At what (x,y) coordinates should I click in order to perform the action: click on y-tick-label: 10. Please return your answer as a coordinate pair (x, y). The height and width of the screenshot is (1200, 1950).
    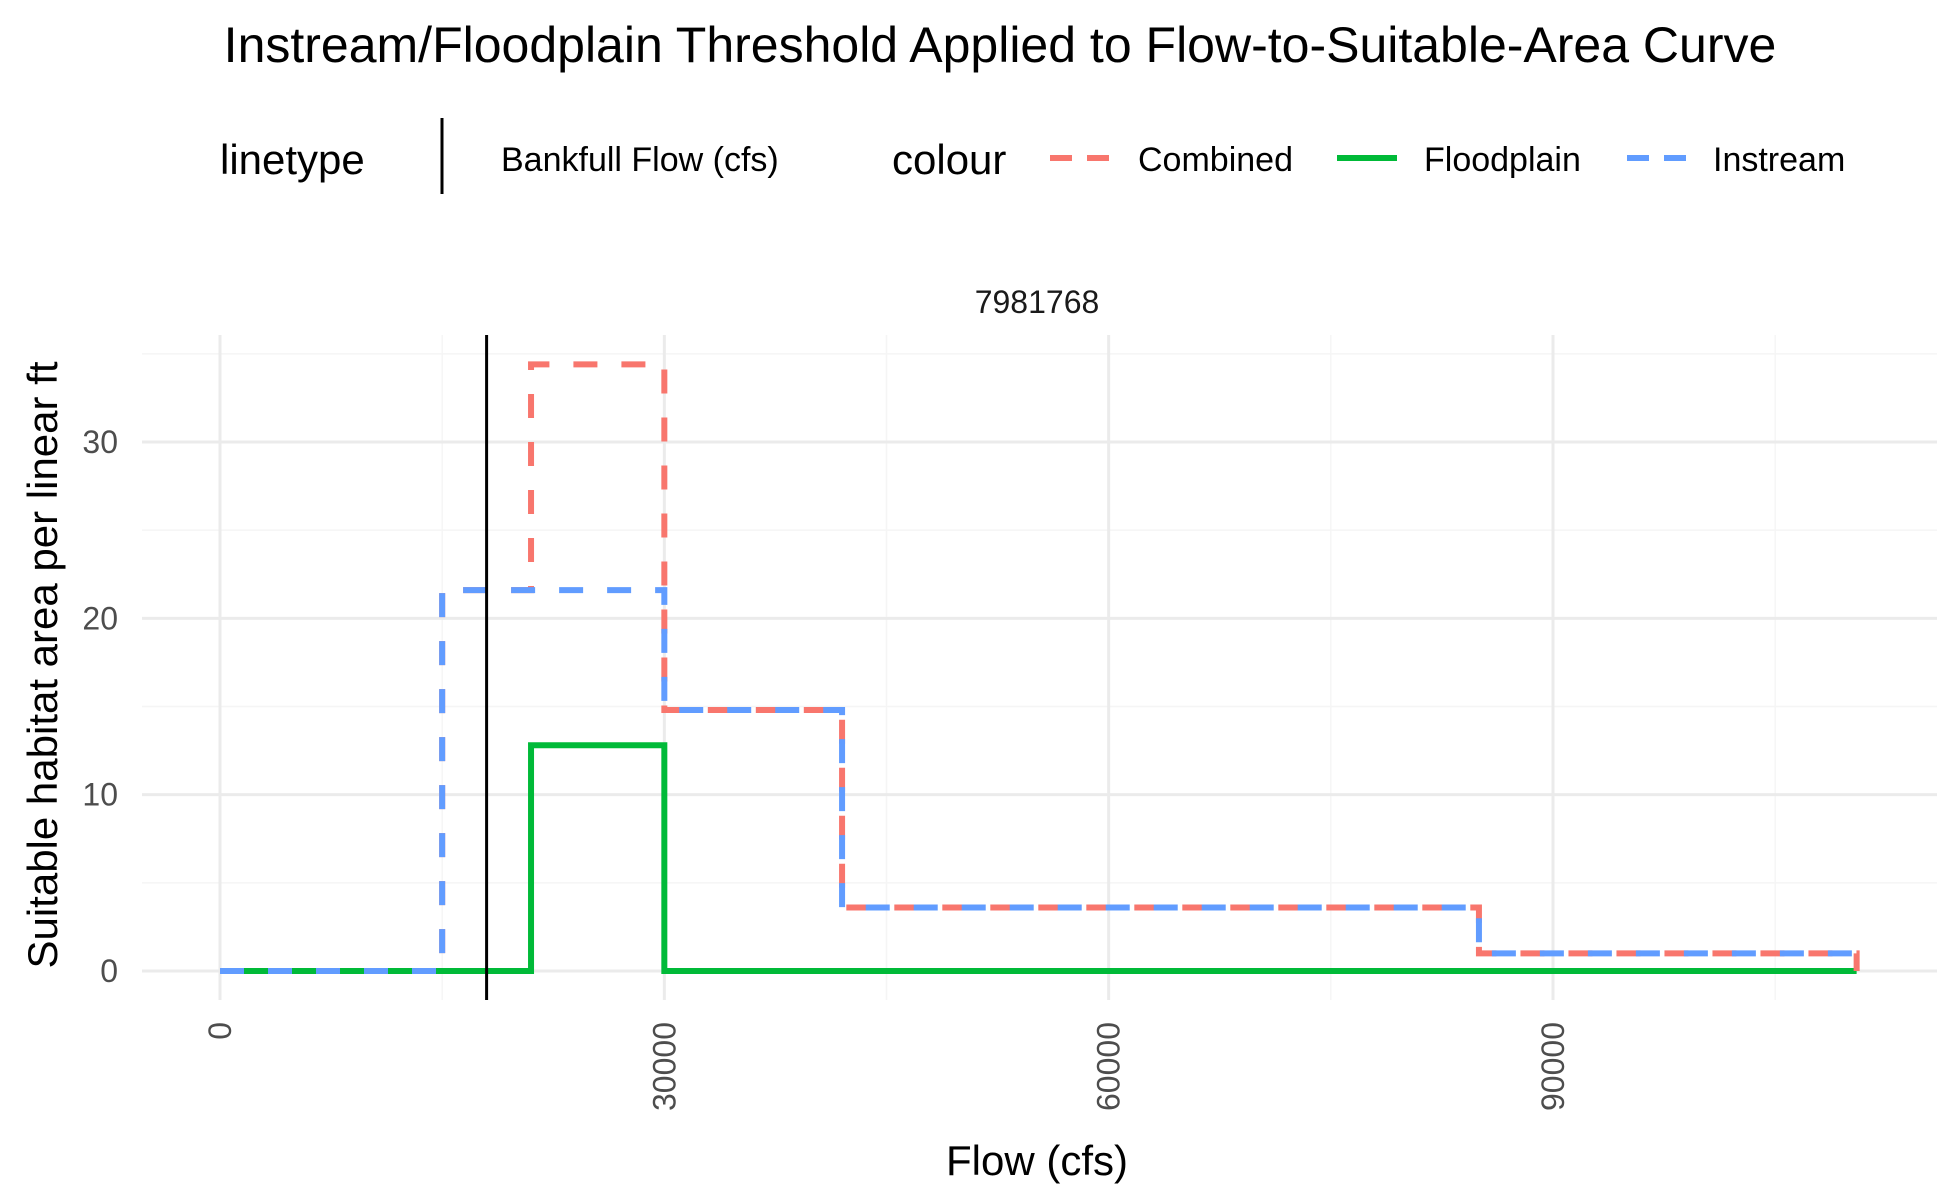
    Looking at the image, I should click on (100, 795).